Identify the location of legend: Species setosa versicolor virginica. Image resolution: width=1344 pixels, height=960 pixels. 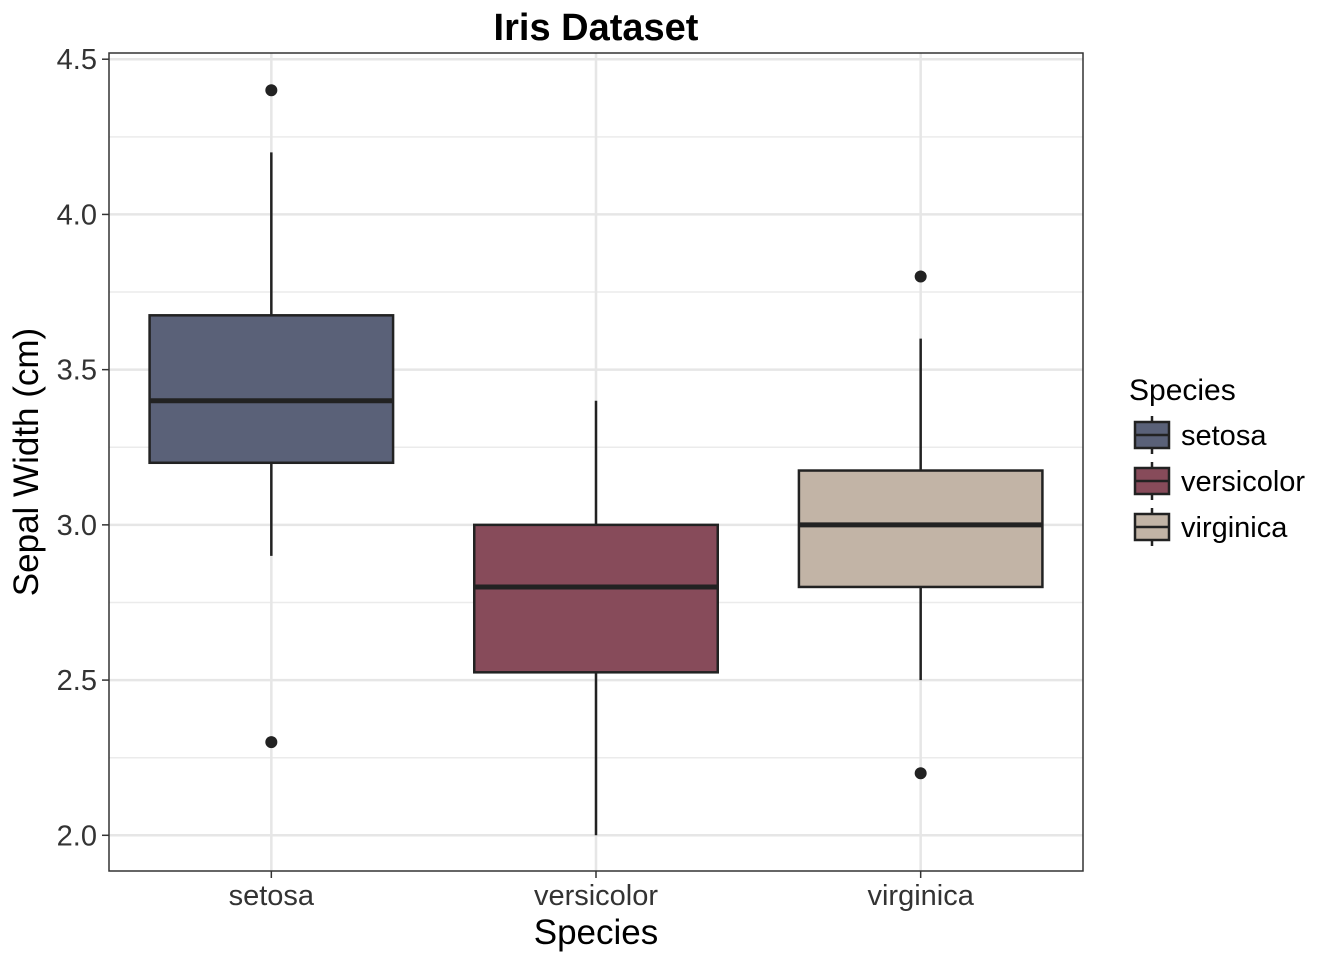
(1217, 460).